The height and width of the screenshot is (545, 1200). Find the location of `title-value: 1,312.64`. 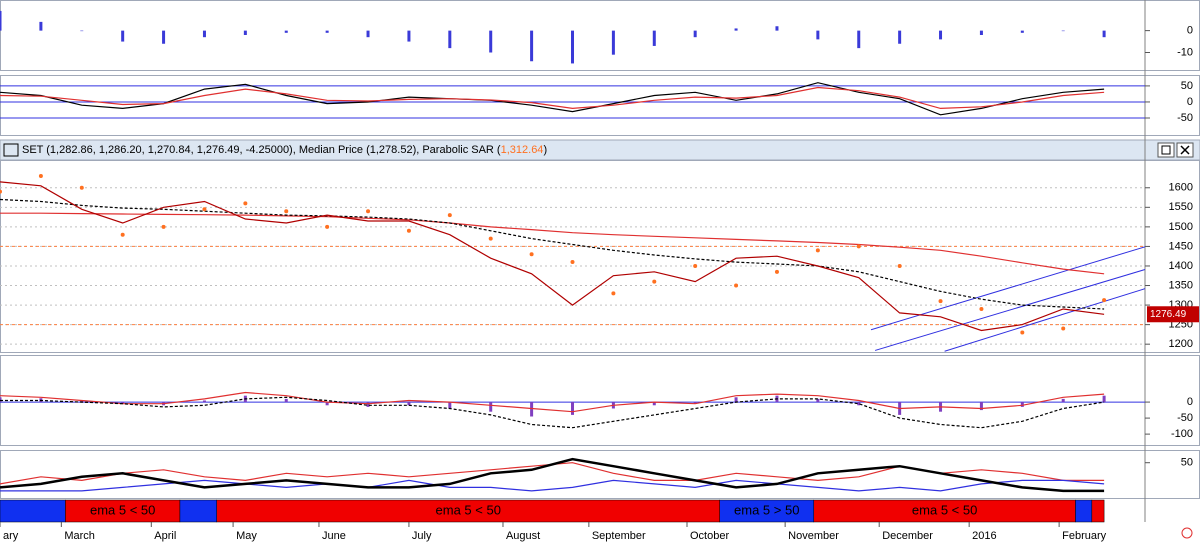

title-value: 1,312.64 is located at coordinates (522, 150).